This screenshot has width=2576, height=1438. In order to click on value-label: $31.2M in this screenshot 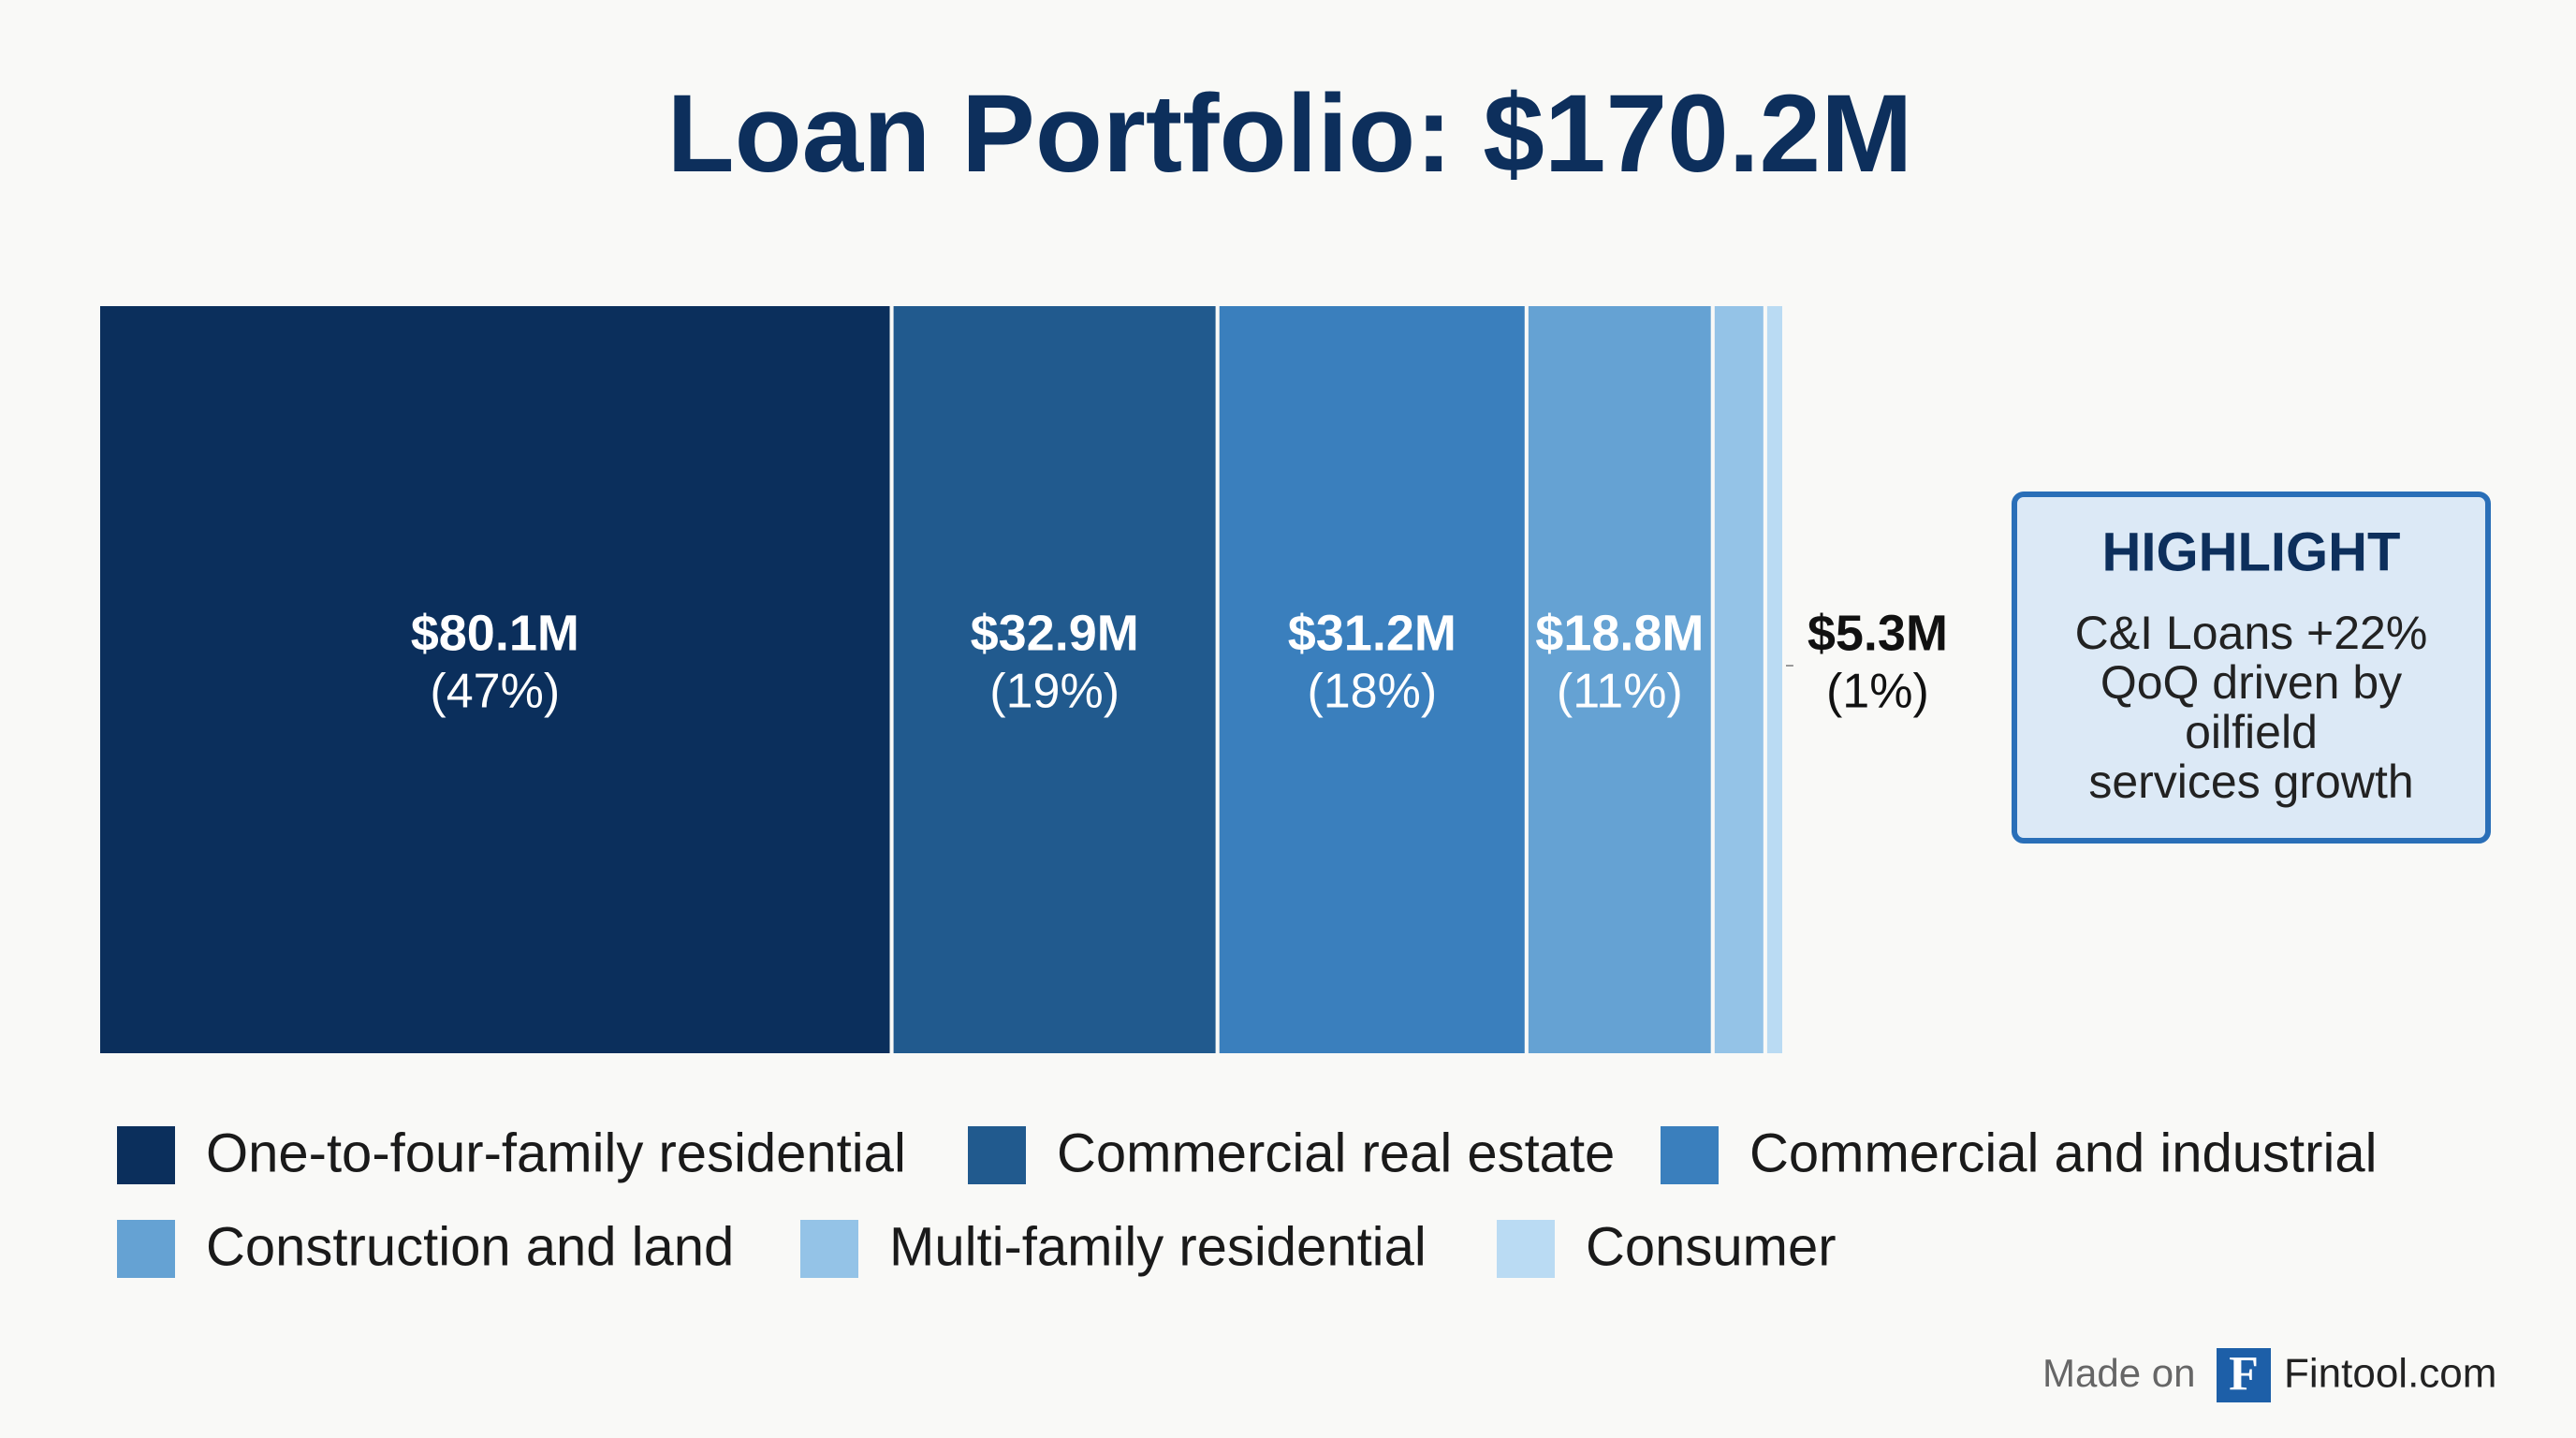, I will do `click(1372, 633)`.